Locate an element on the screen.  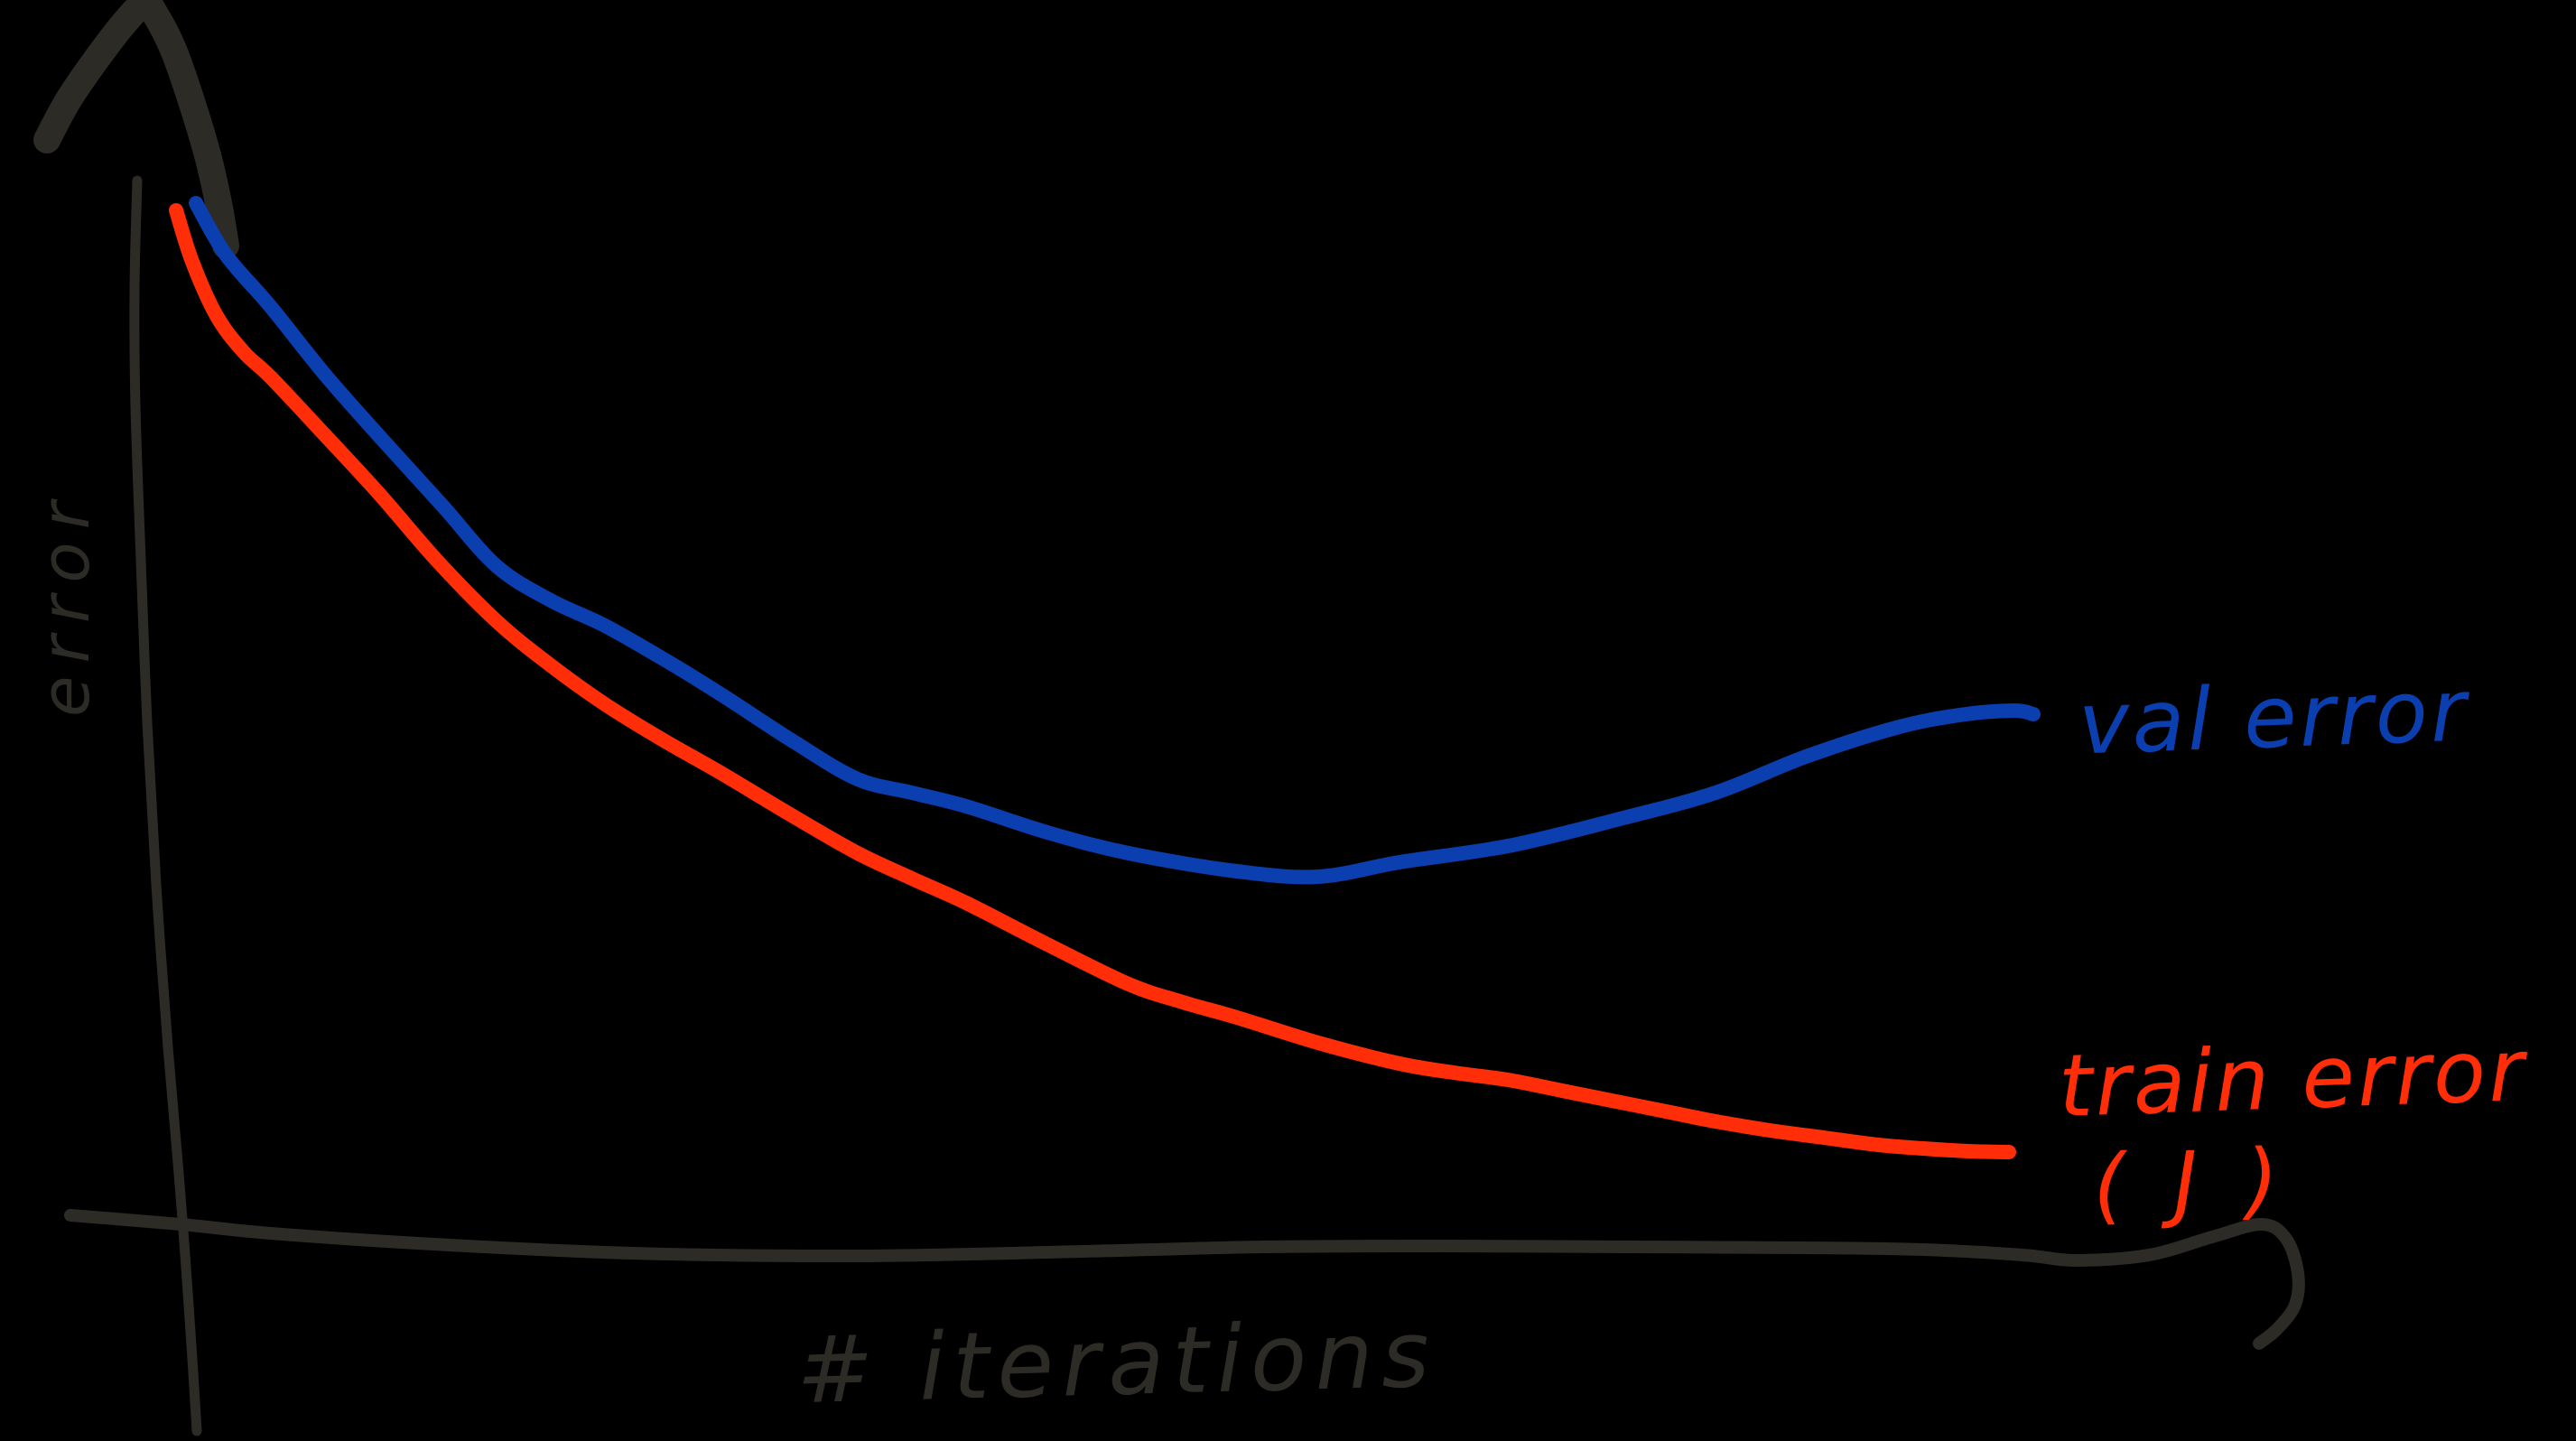
val-error-label: val error is located at coordinates (2273, 718).